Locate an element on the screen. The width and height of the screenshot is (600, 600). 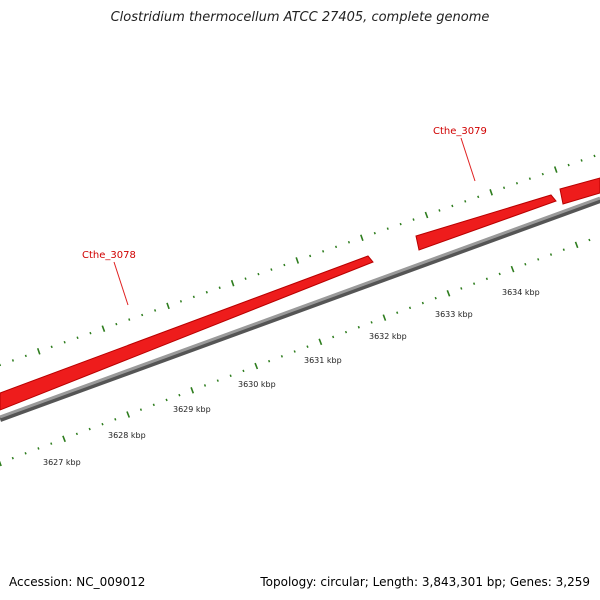
axis-label-3631: 3631 kbp is located at coordinates (323, 360).